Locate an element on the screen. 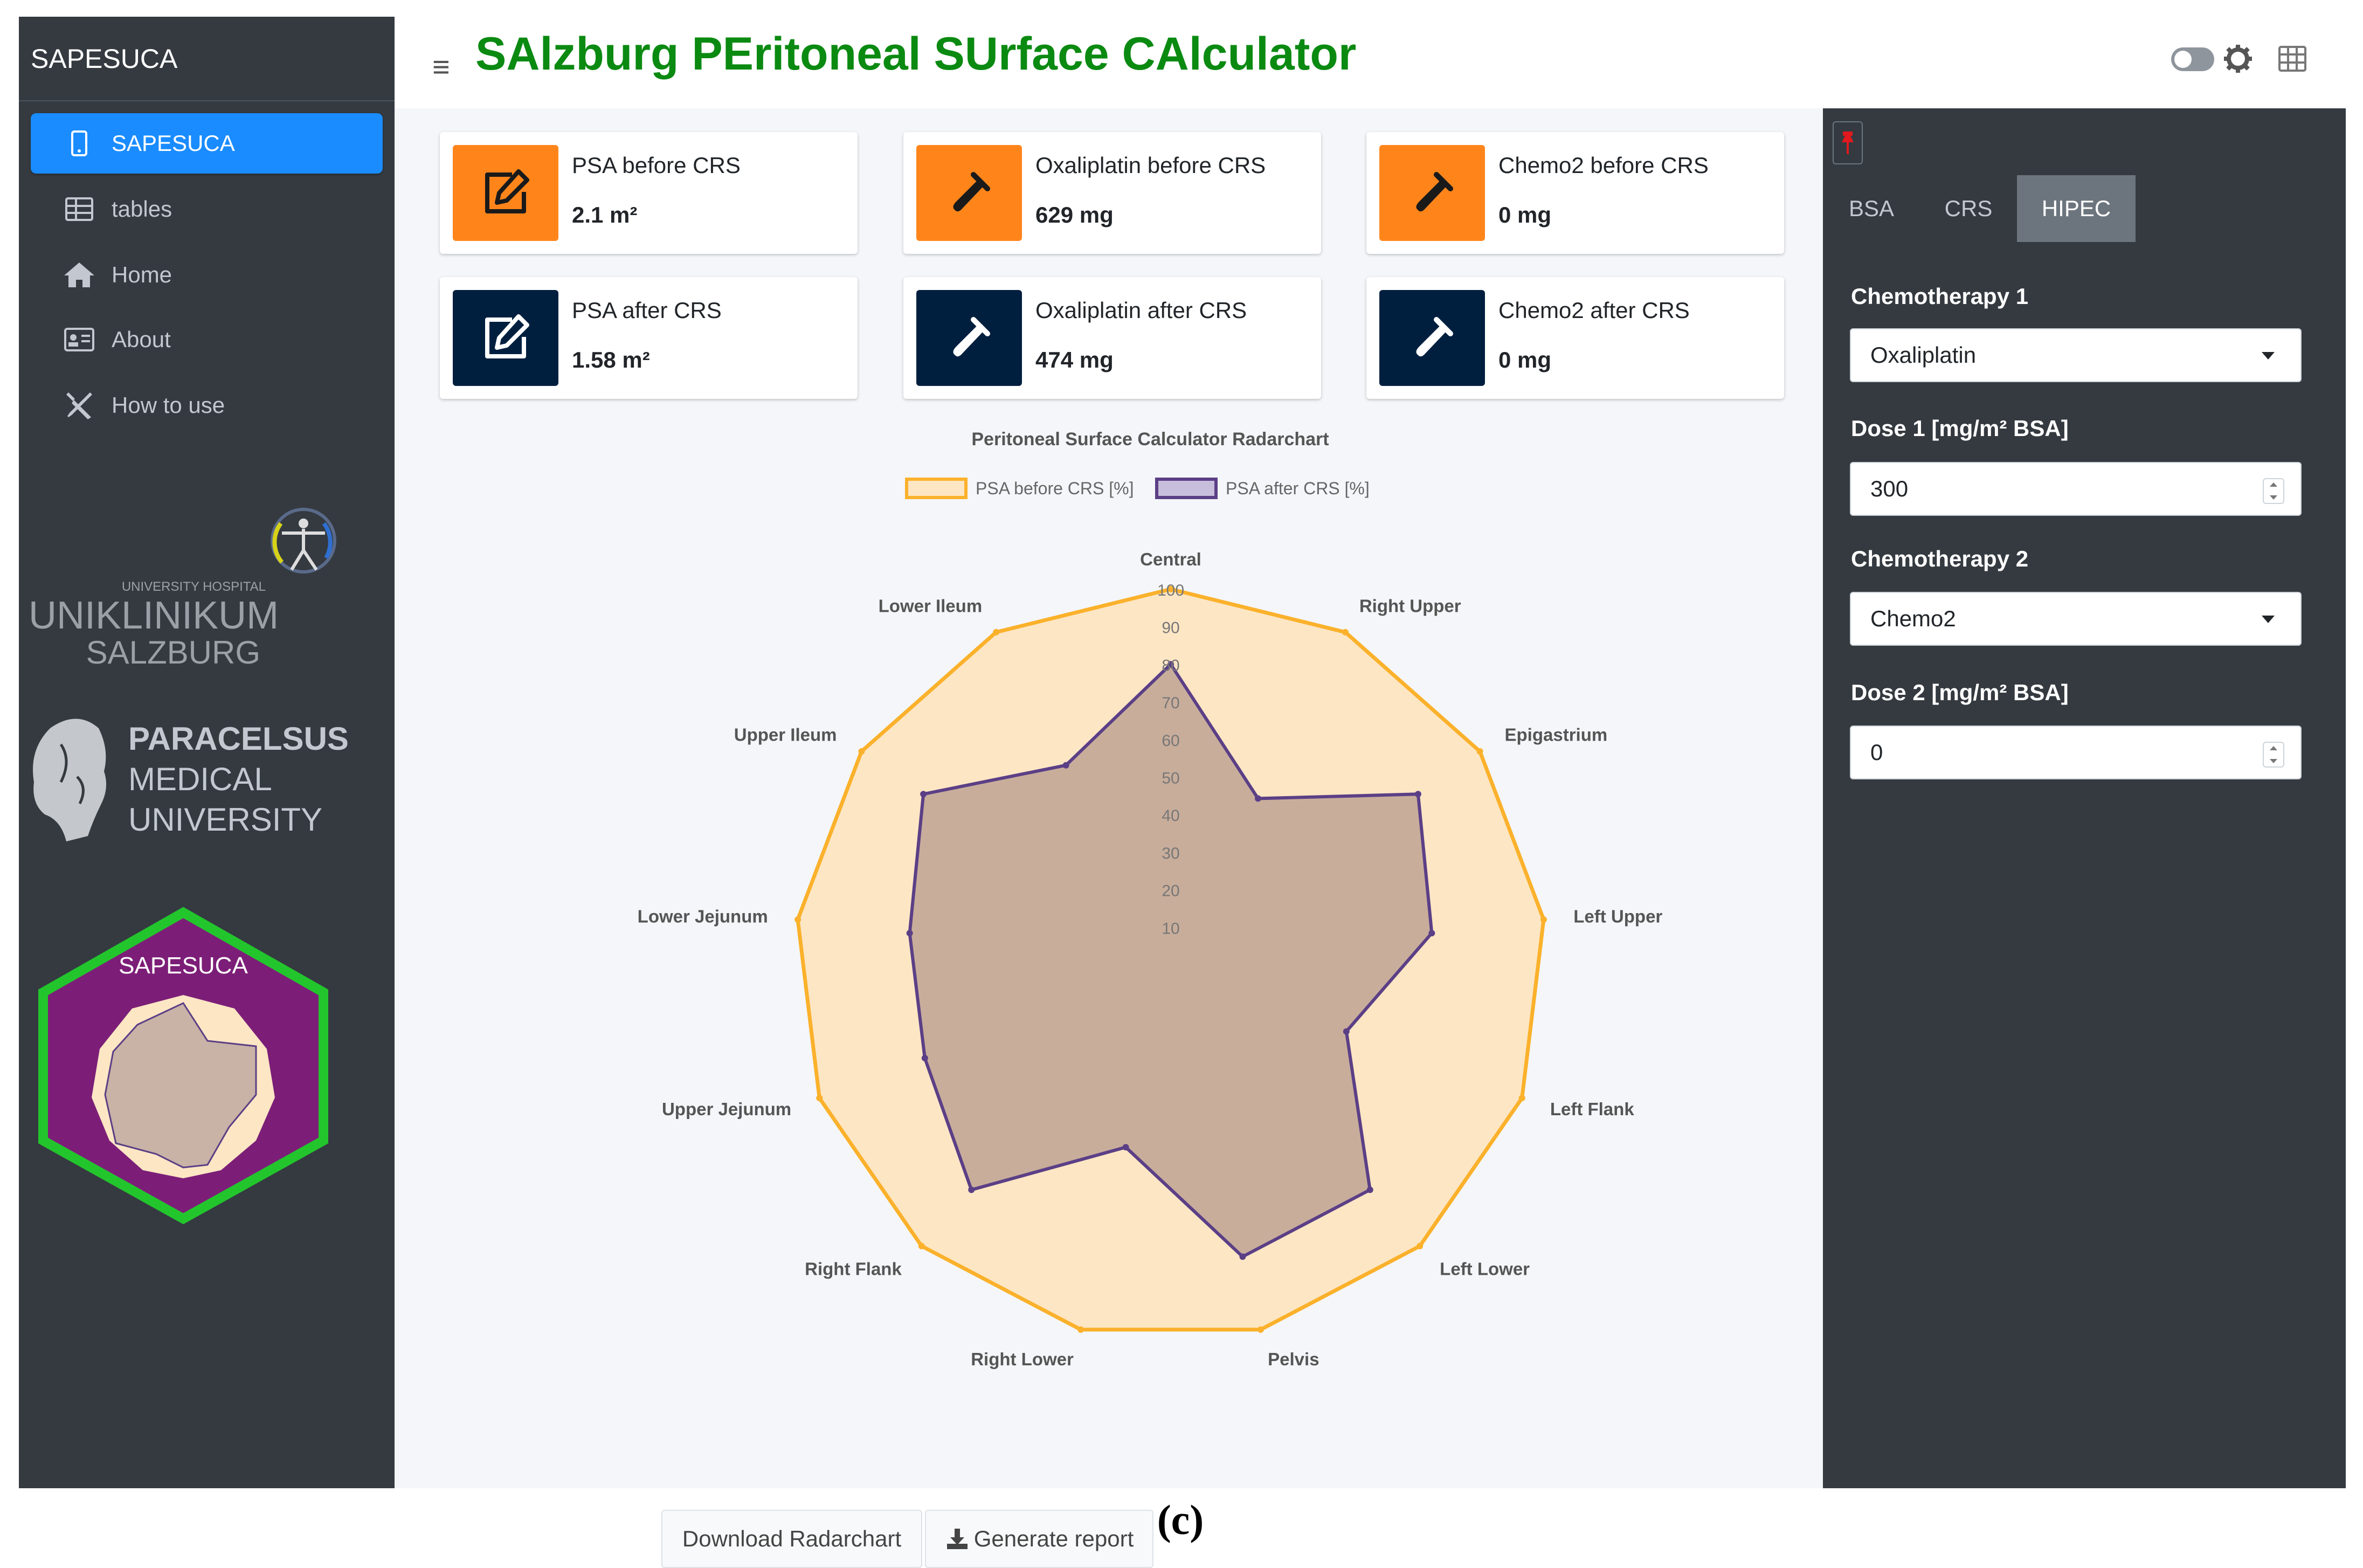 The width and height of the screenshot is (2363, 1568). info-box-label: PSA before CRS is located at coordinates (656, 165).